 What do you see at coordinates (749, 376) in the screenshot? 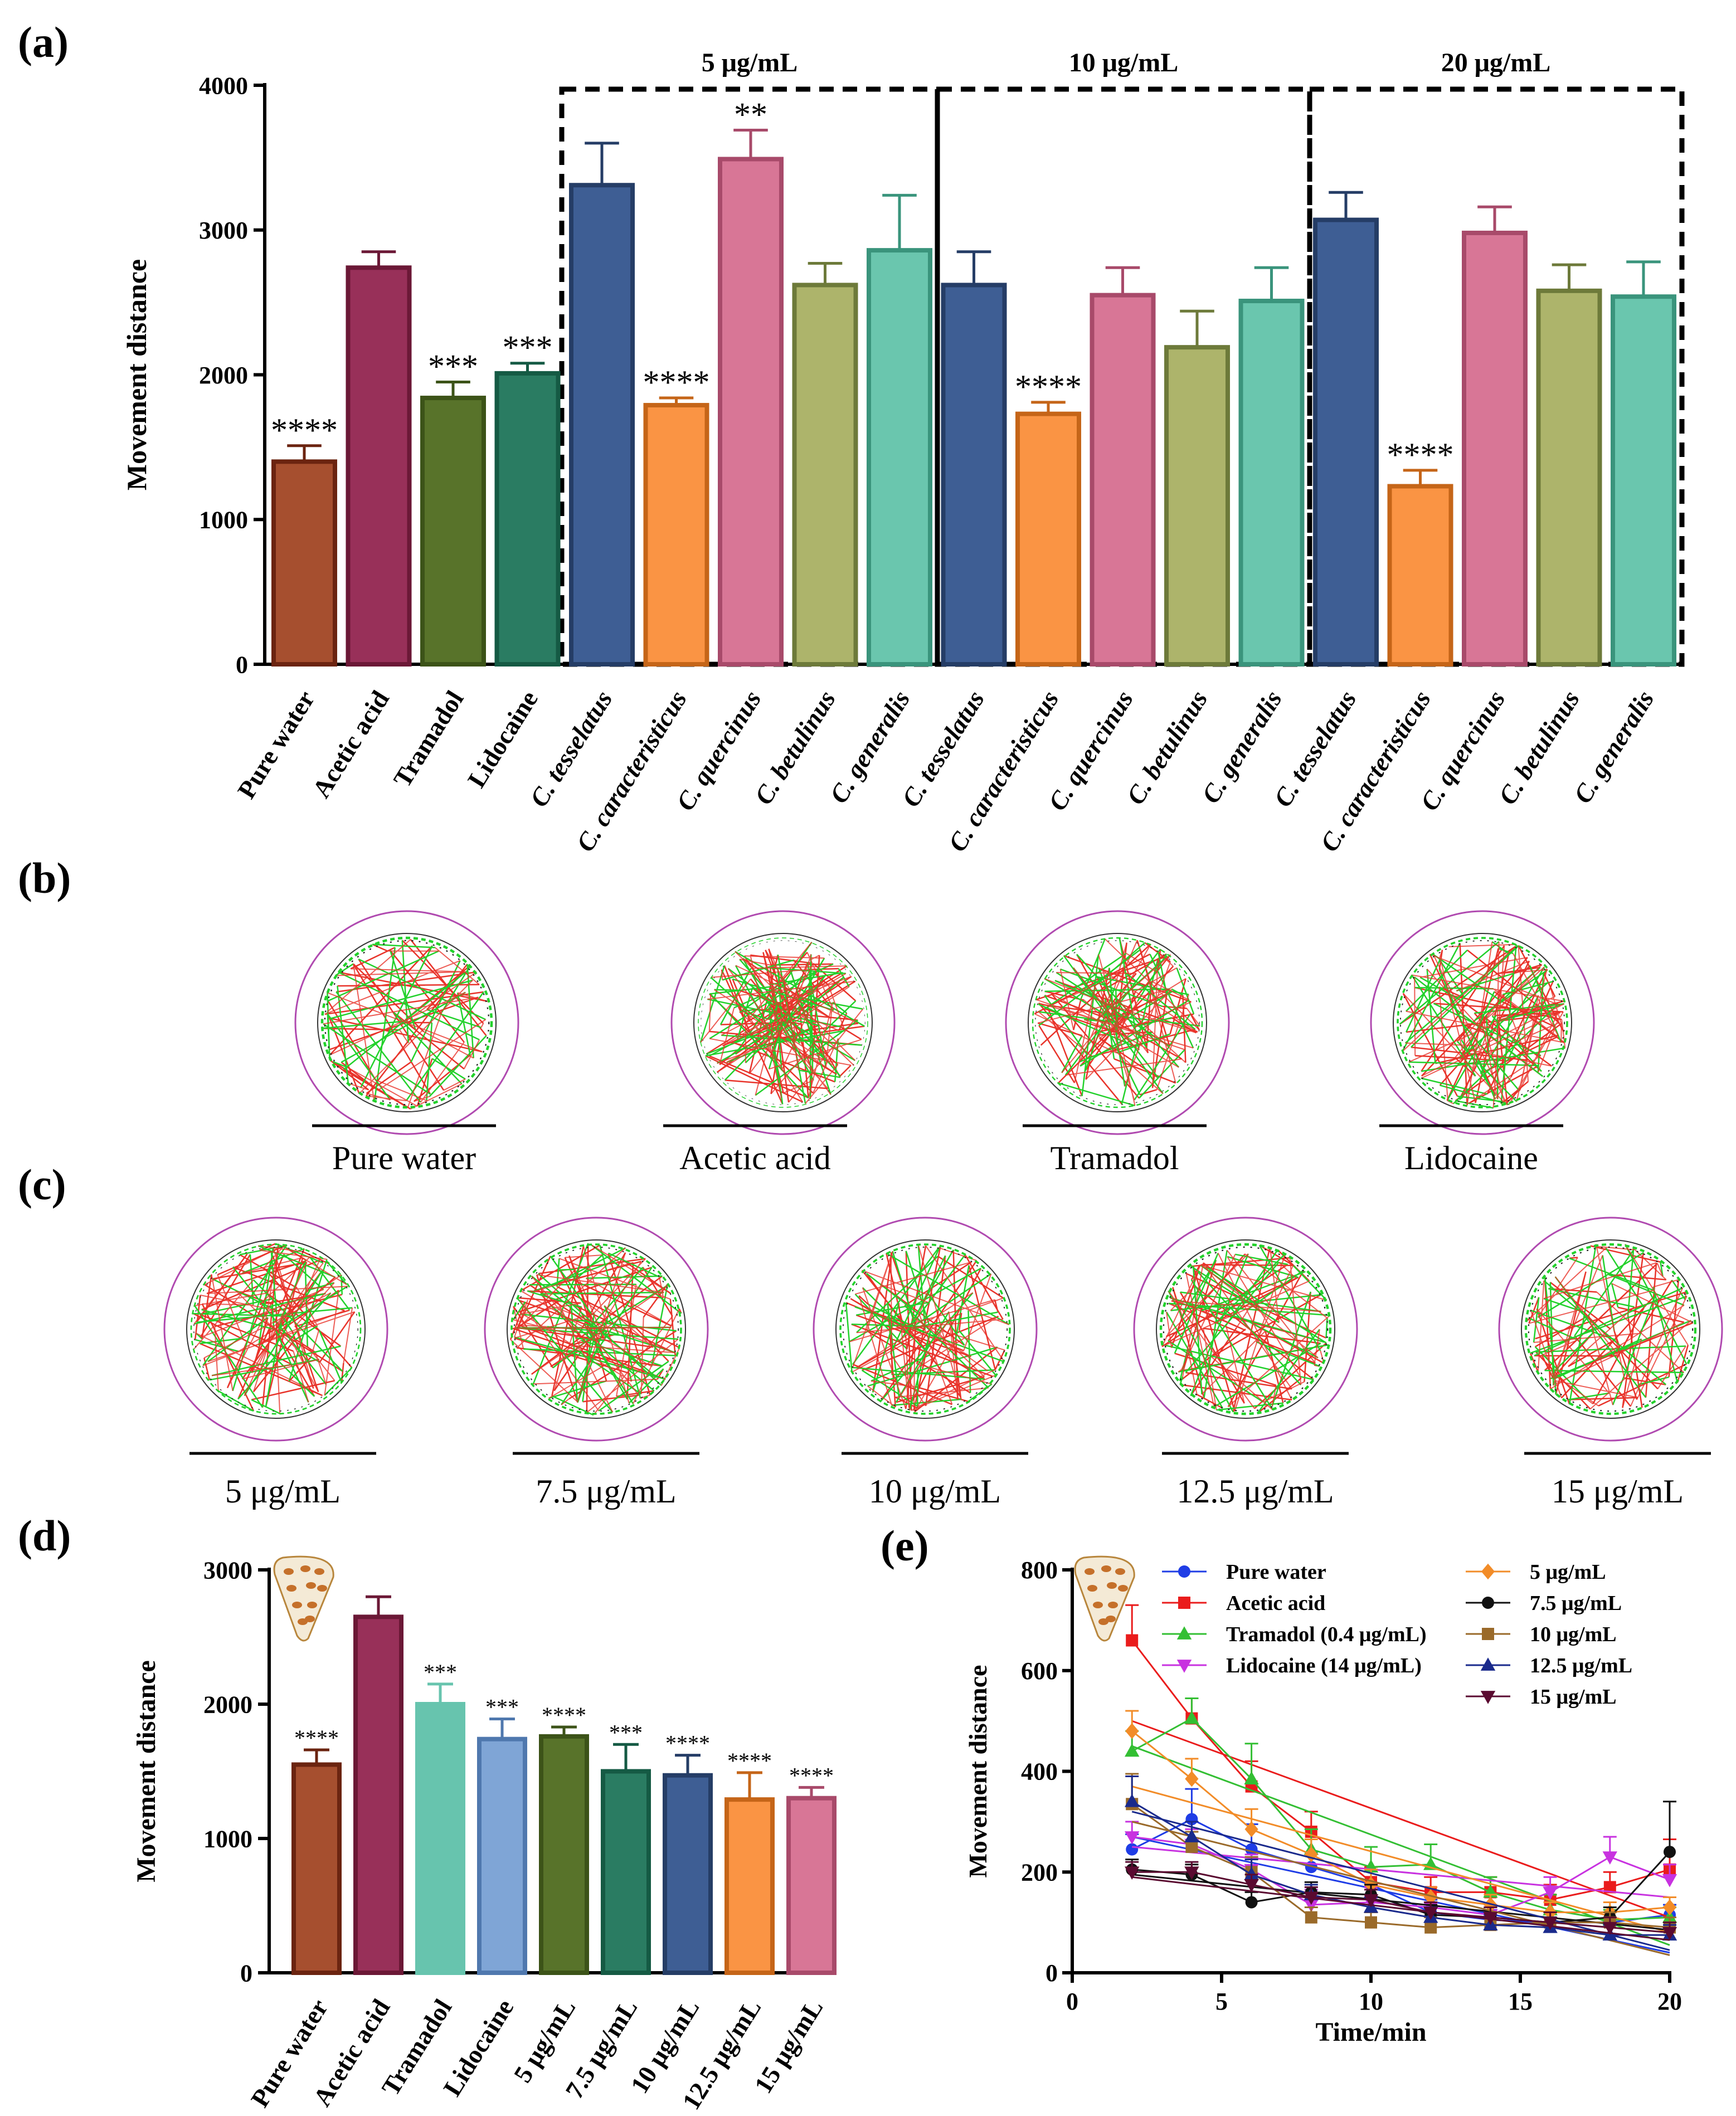
I see `group-box` at bounding box center [749, 376].